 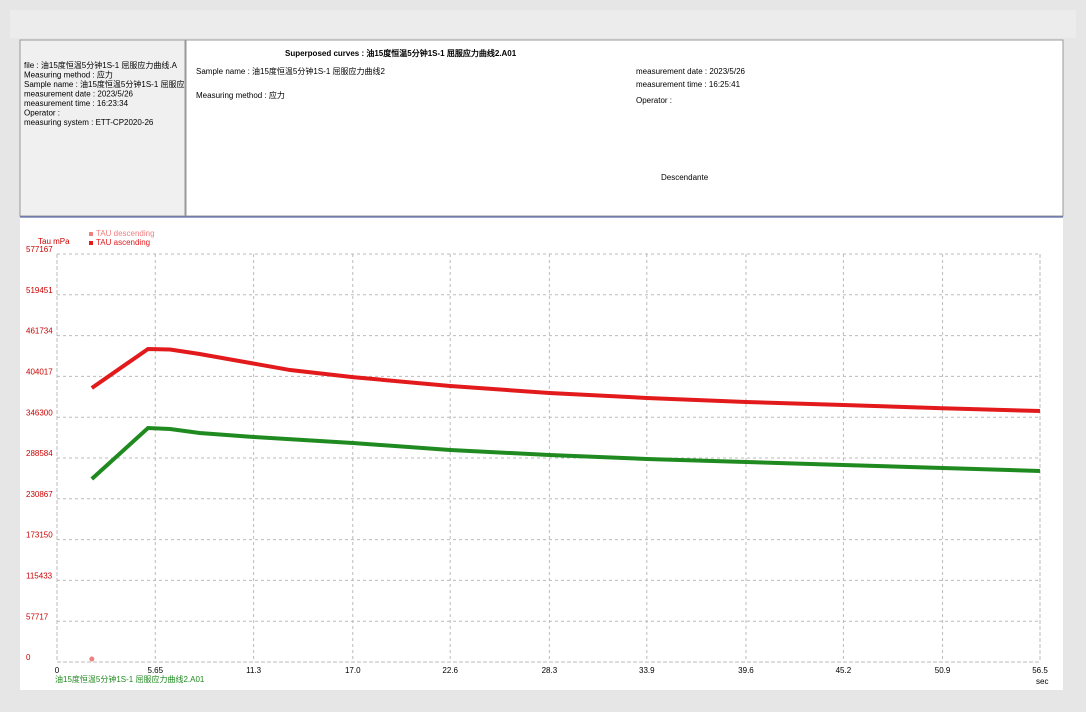 I want to click on info-line: measurement date : 2023/5/26, so click(x=79, y=94).